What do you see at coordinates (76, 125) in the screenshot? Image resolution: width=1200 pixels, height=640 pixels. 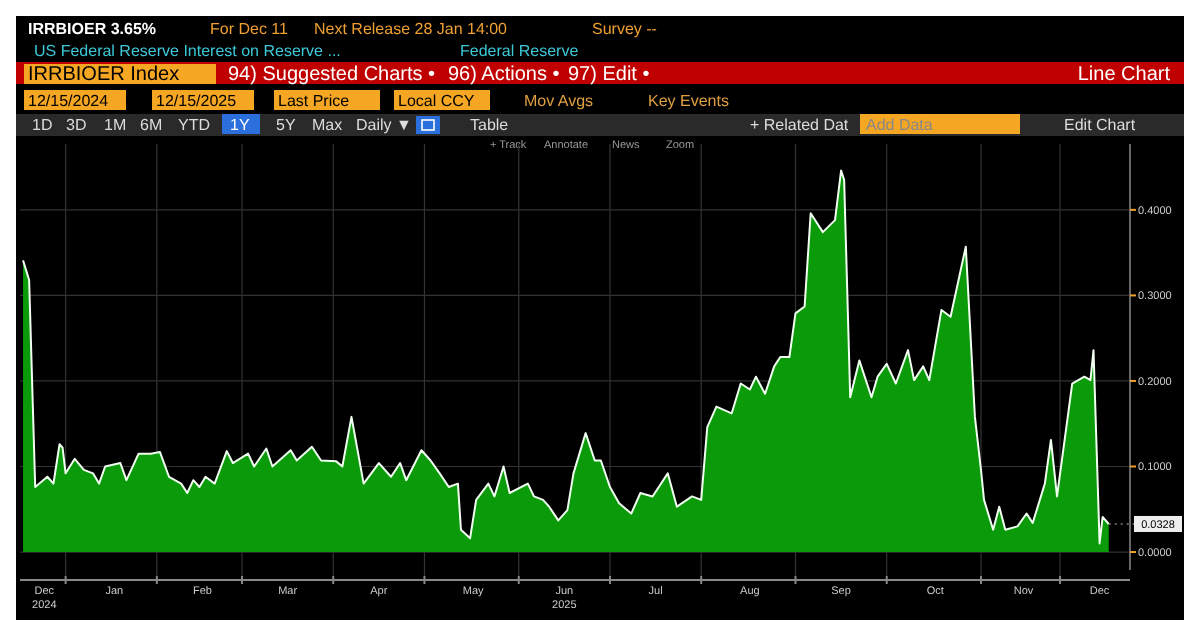 I see `text: 3D` at bounding box center [76, 125].